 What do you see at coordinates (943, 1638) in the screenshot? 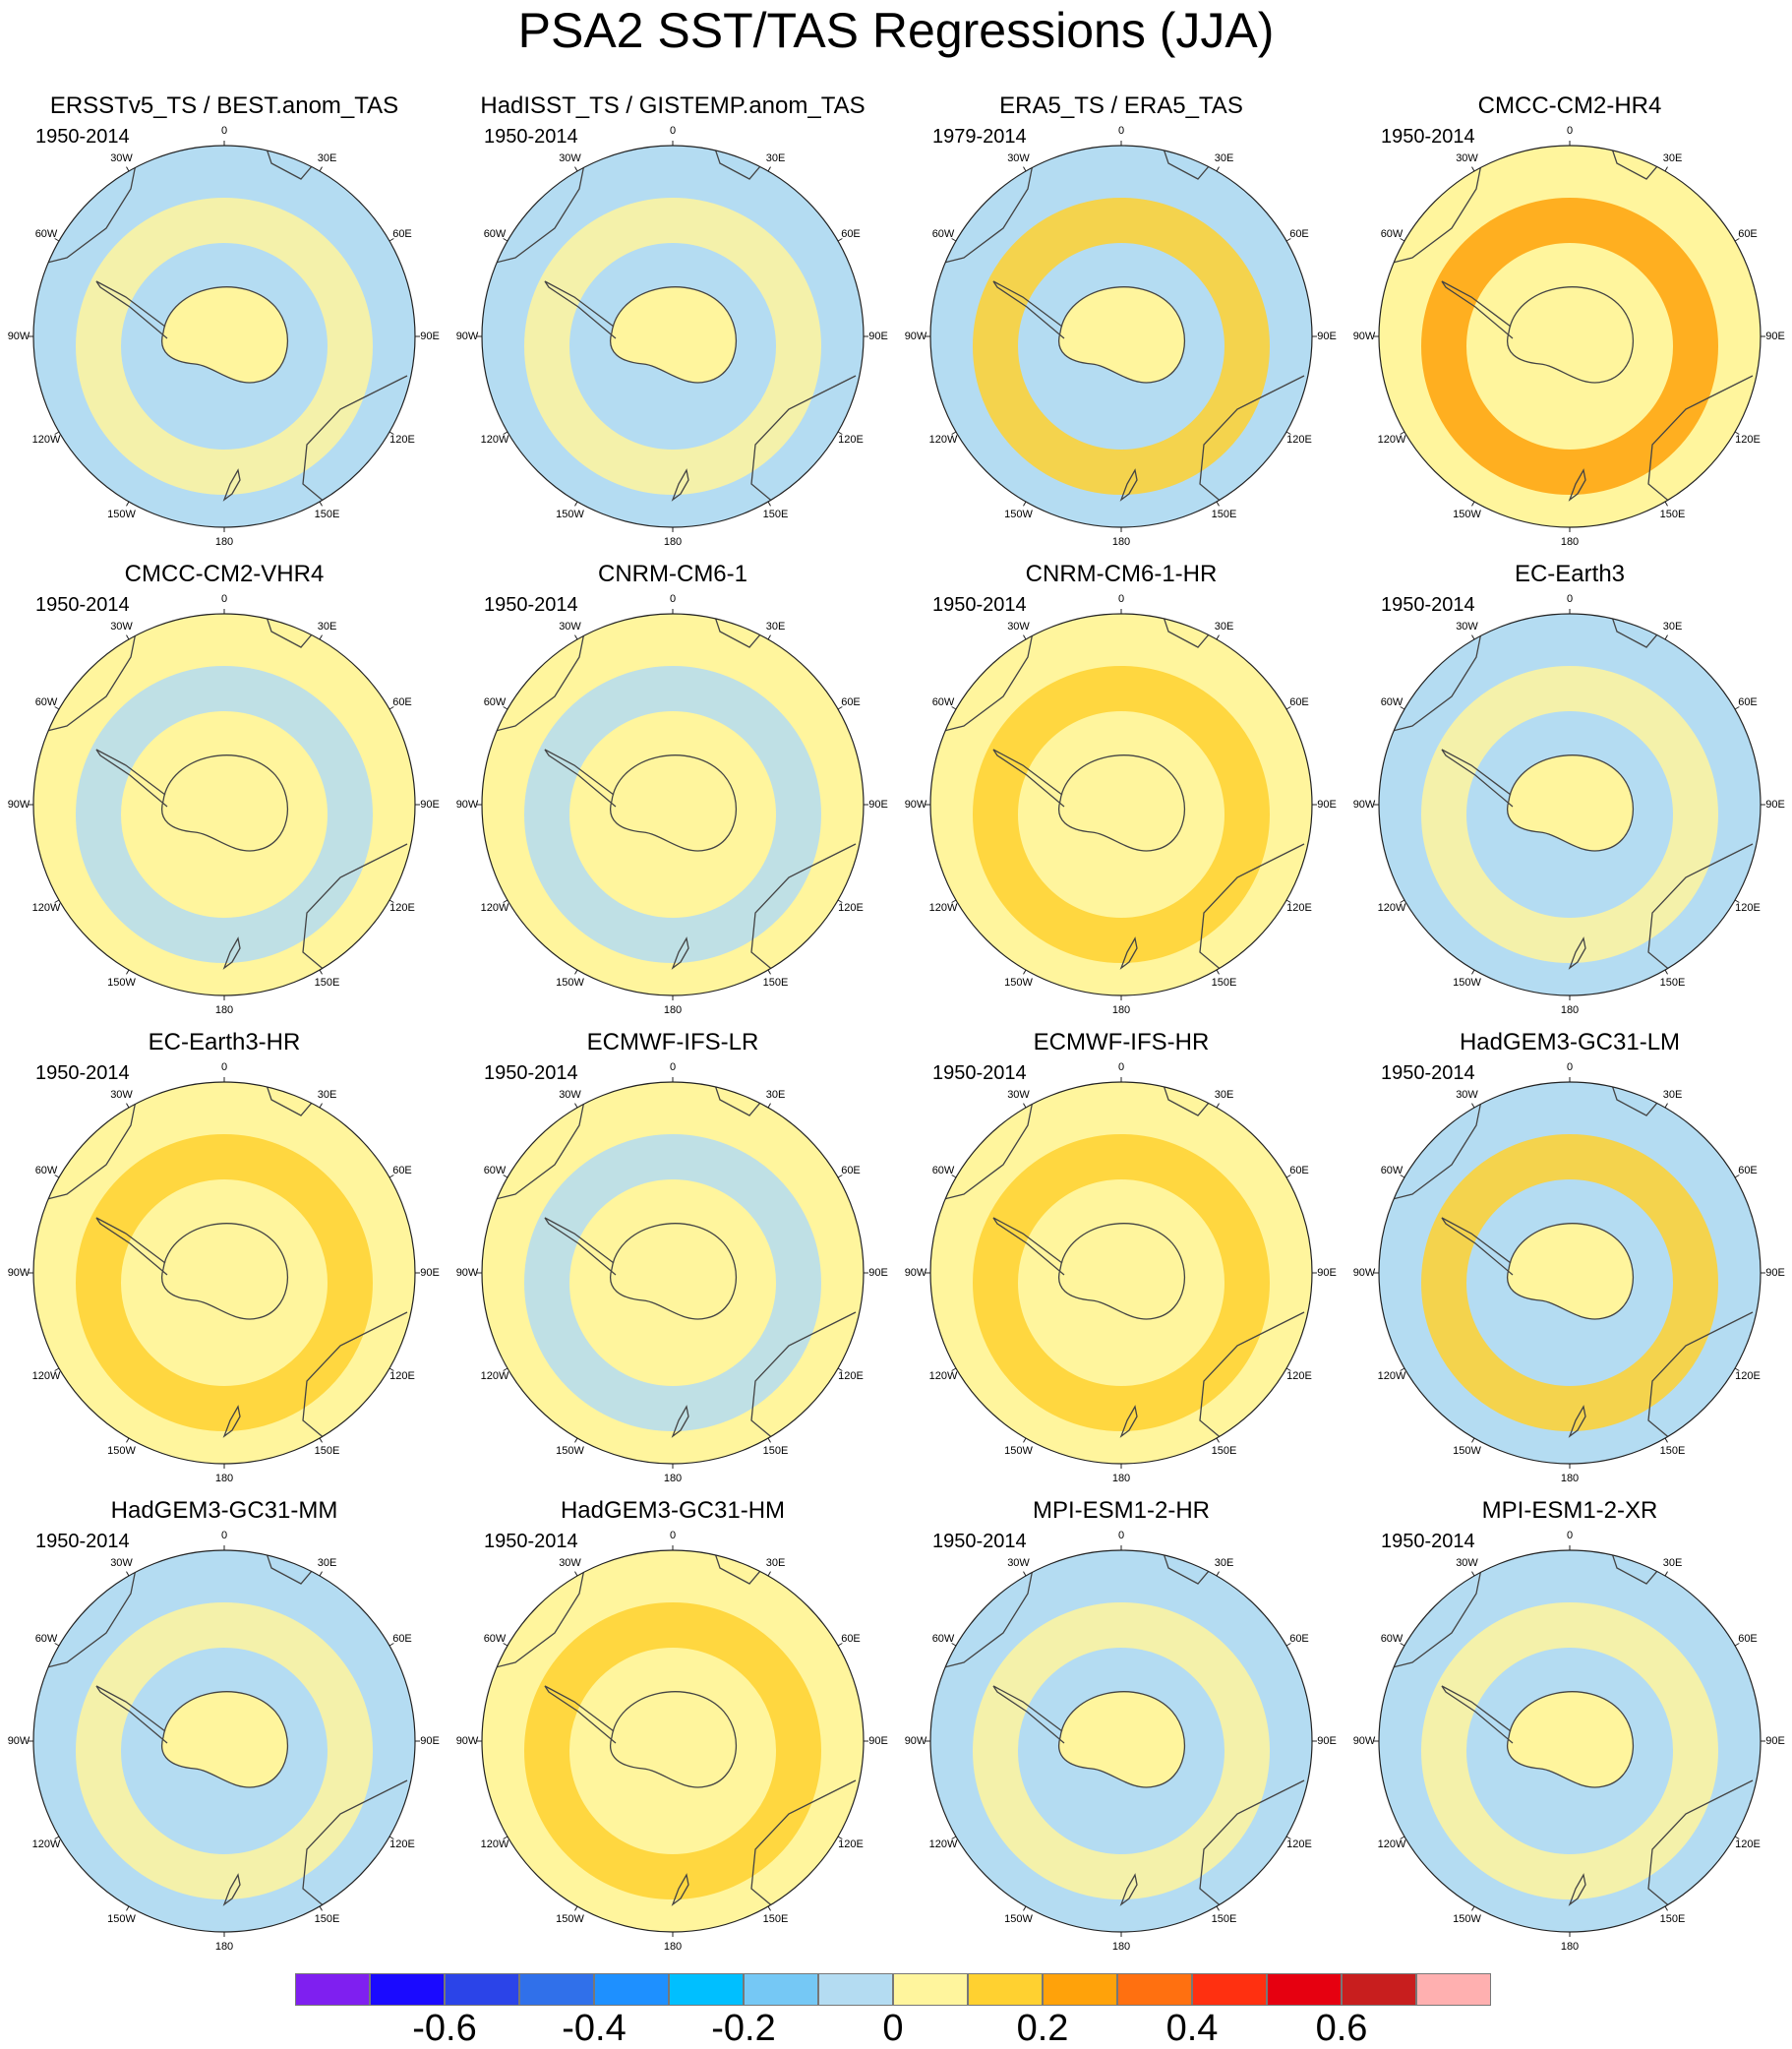
I see `longitude-label: 60W` at bounding box center [943, 1638].